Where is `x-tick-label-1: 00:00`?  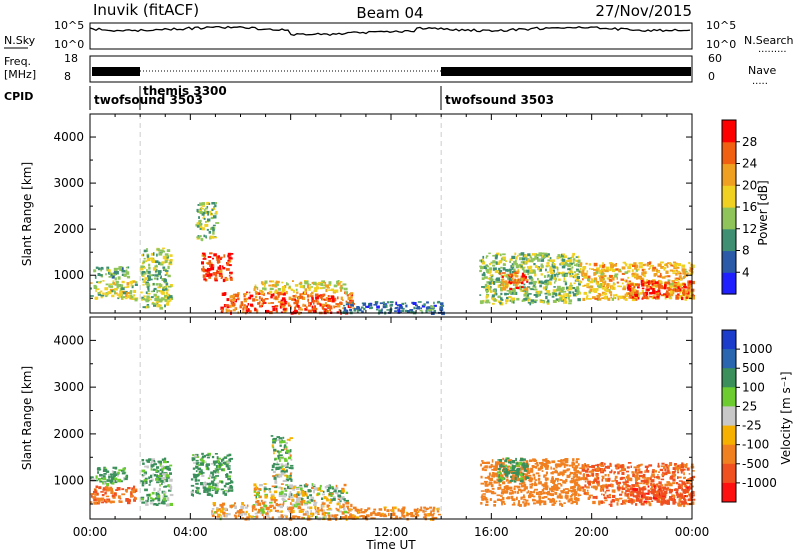 x-tick-label-1: 00:00 is located at coordinates (90, 532).